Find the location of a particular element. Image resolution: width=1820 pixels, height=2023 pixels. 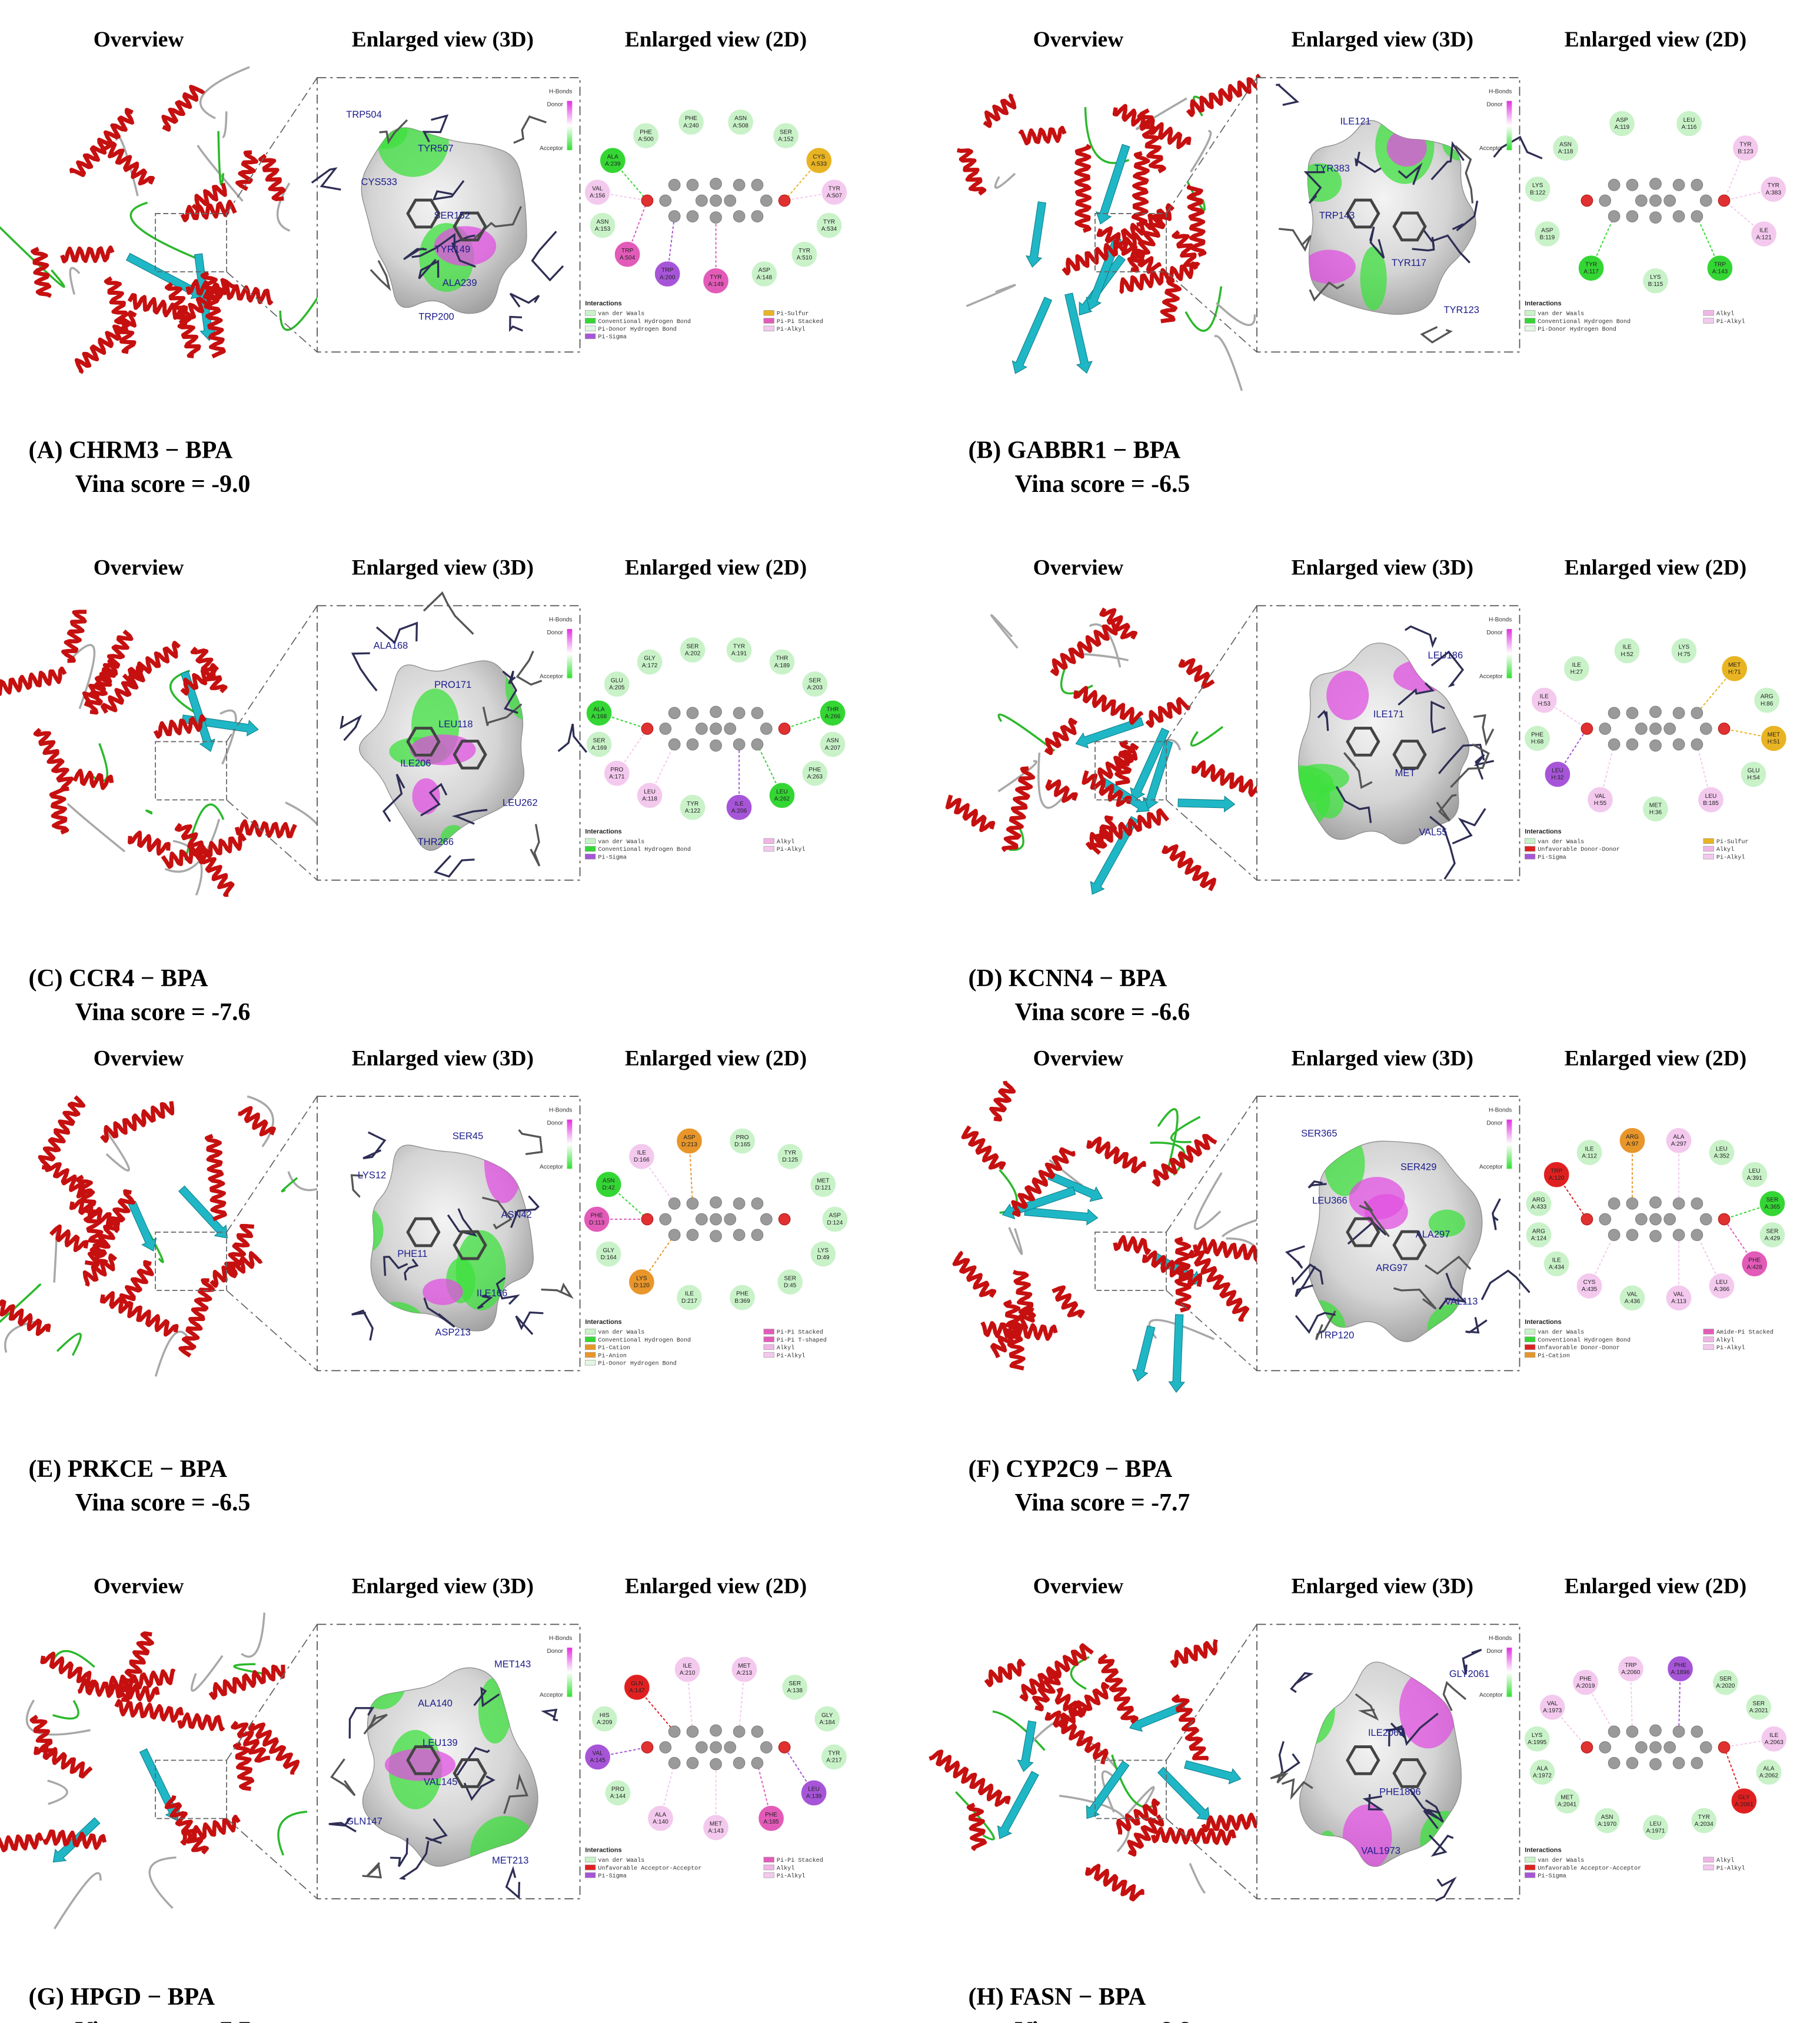

residue-label-3d: PHE11 is located at coordinates (412, 1254).